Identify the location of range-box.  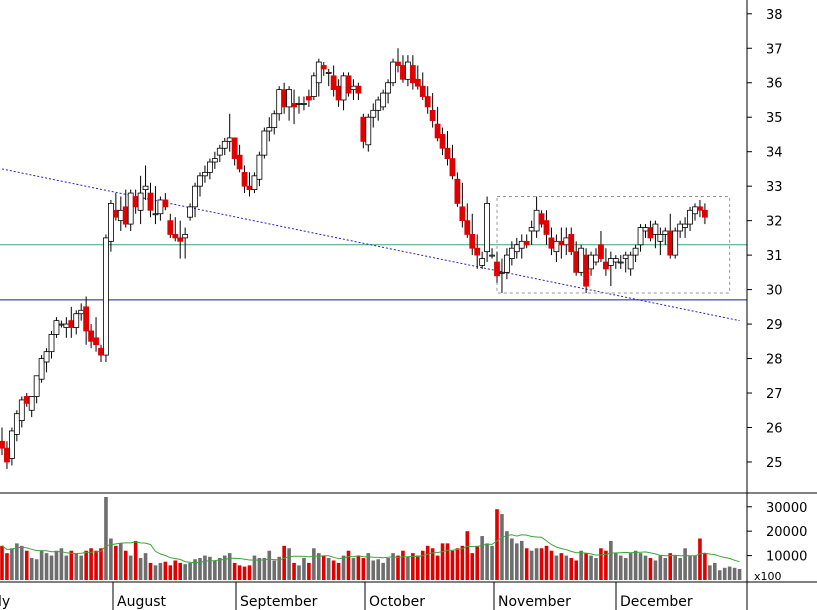
(613, 245).